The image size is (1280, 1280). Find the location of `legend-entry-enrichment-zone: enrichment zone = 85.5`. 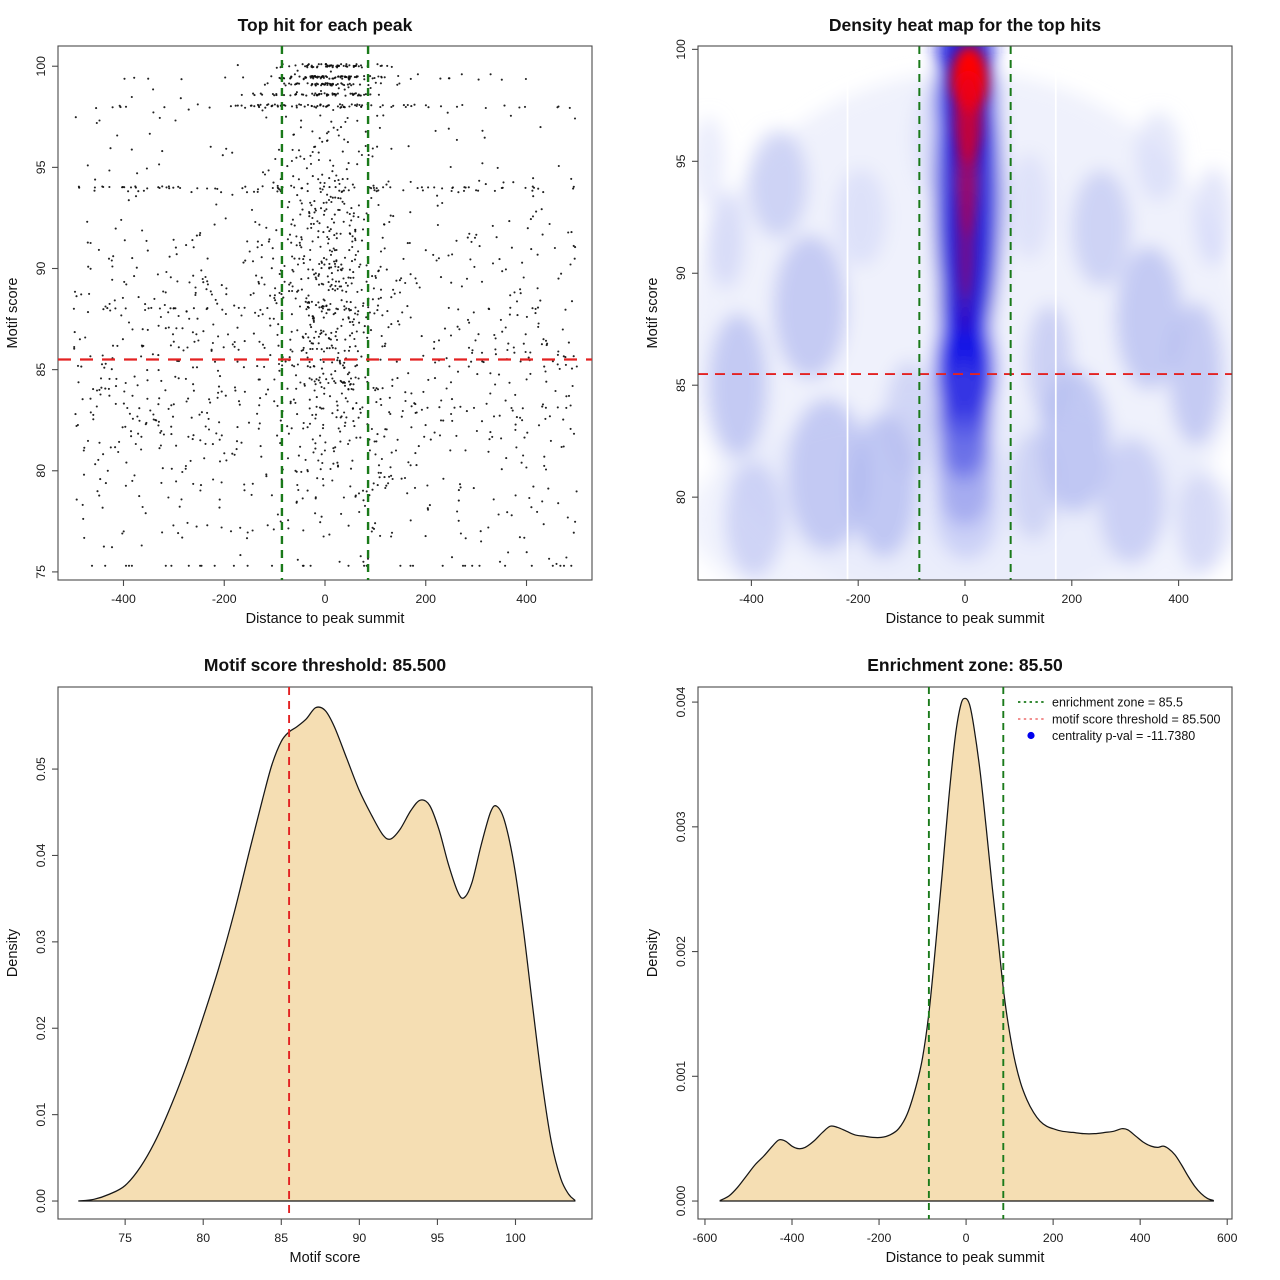

legend-entry-enrichment-zone: enrichment zone = 85.5 is located at coordinates (1117, 703).